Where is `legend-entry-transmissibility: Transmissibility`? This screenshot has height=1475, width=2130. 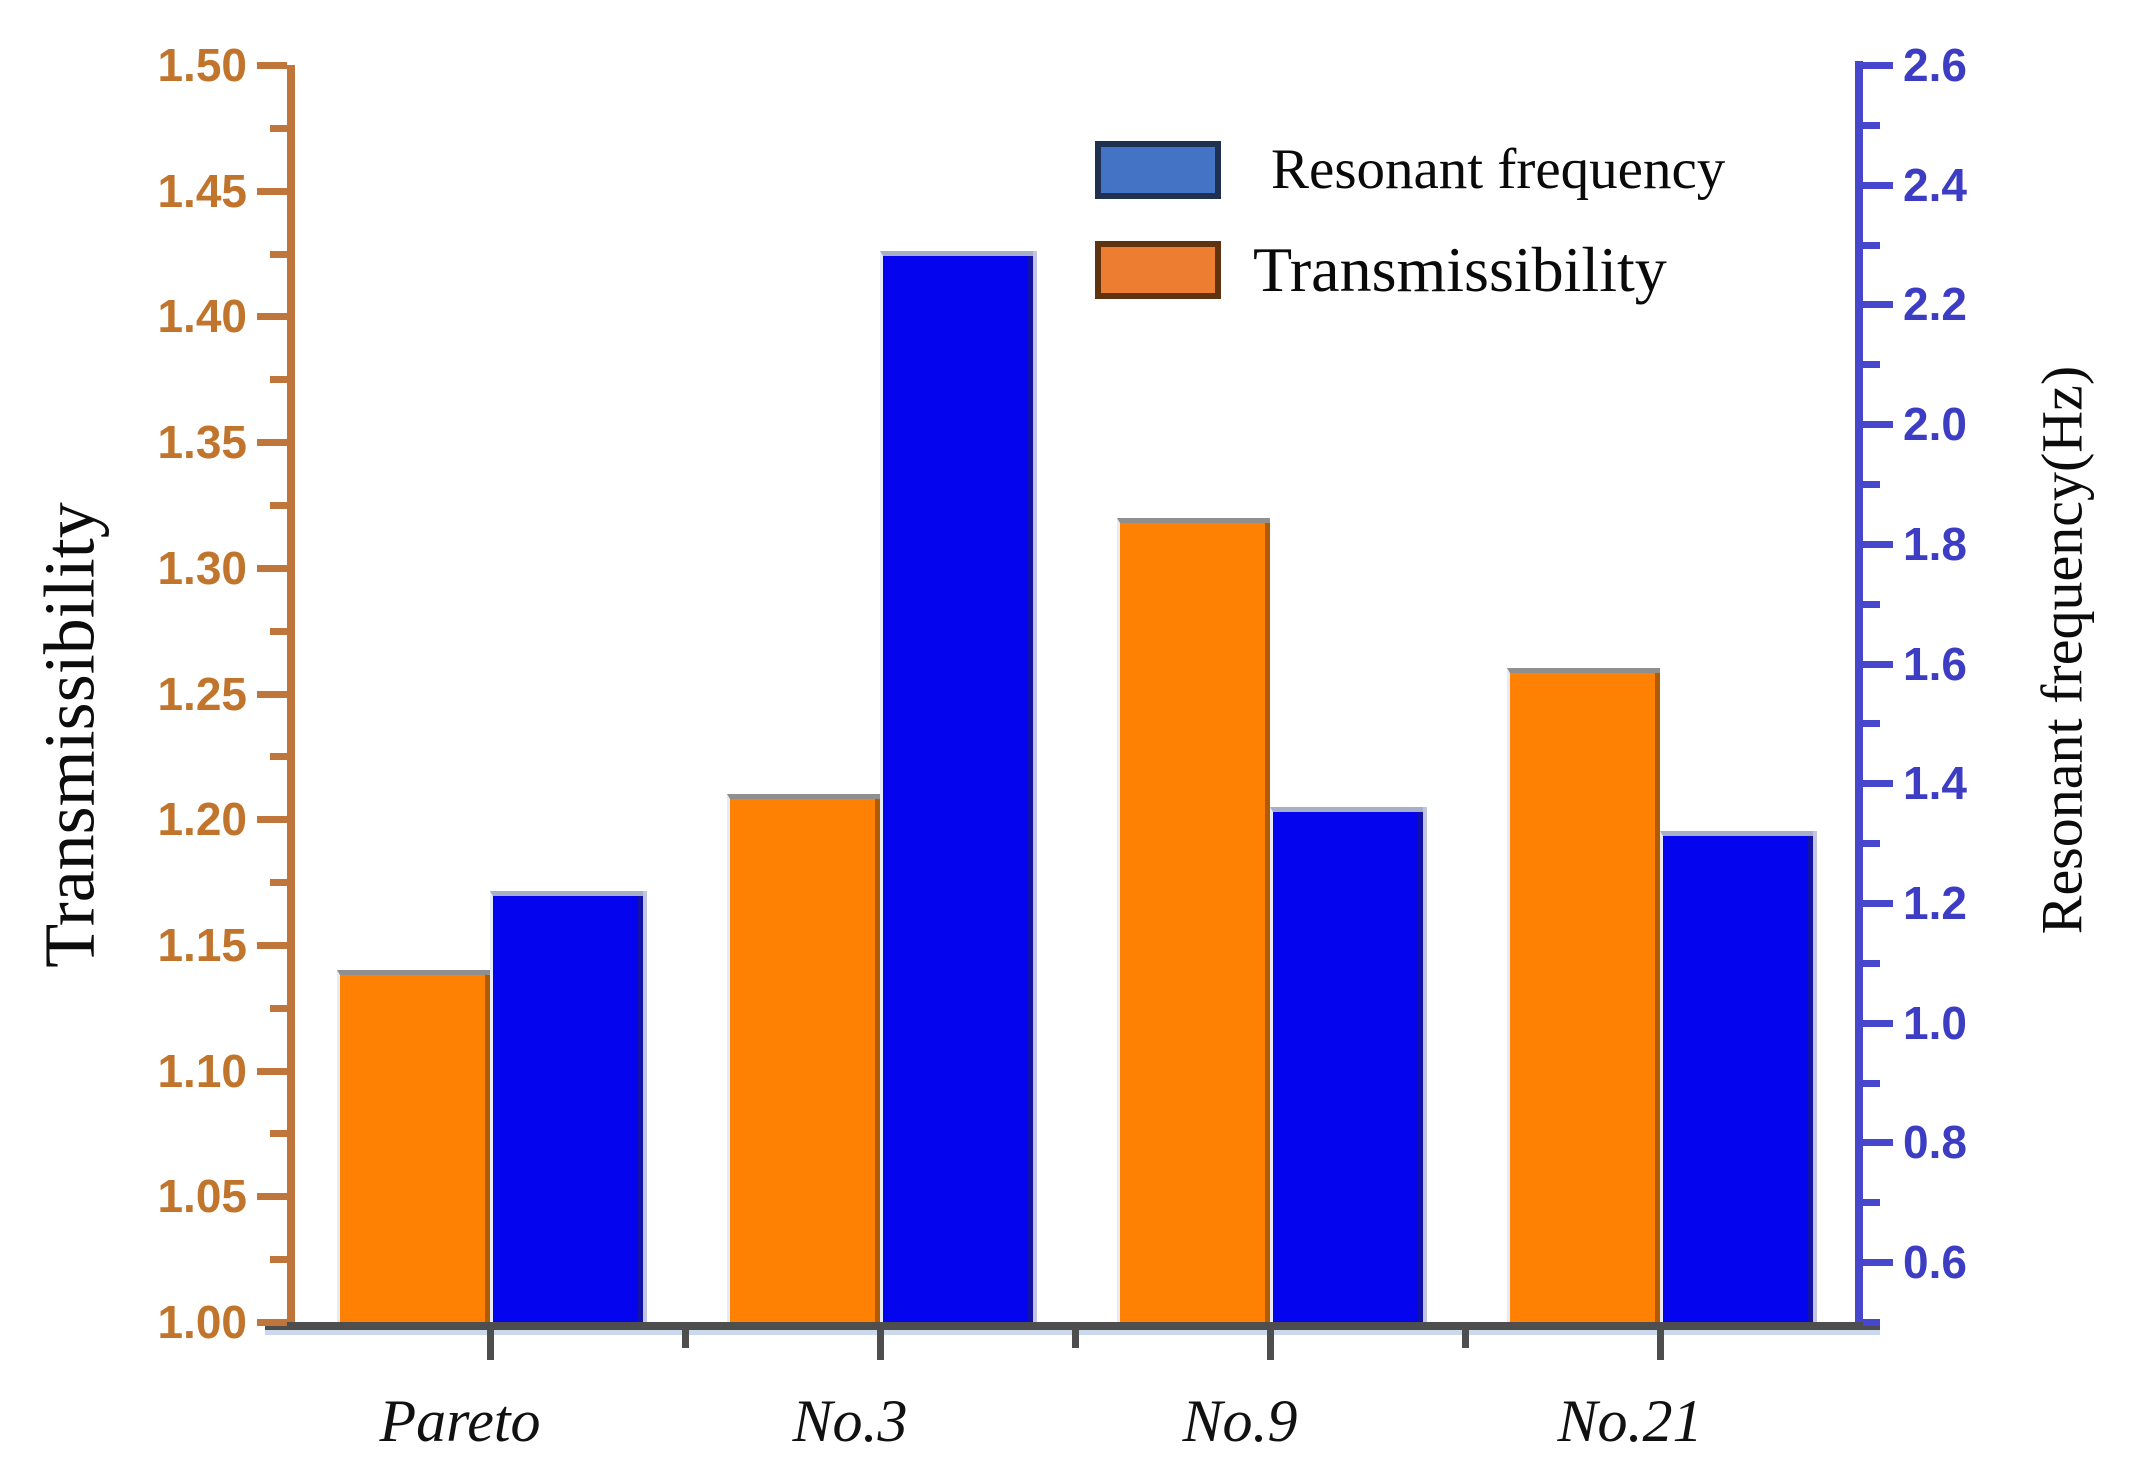
legend-entry-transmissibility: Transmissibility is located at coordinates (1381, 270).